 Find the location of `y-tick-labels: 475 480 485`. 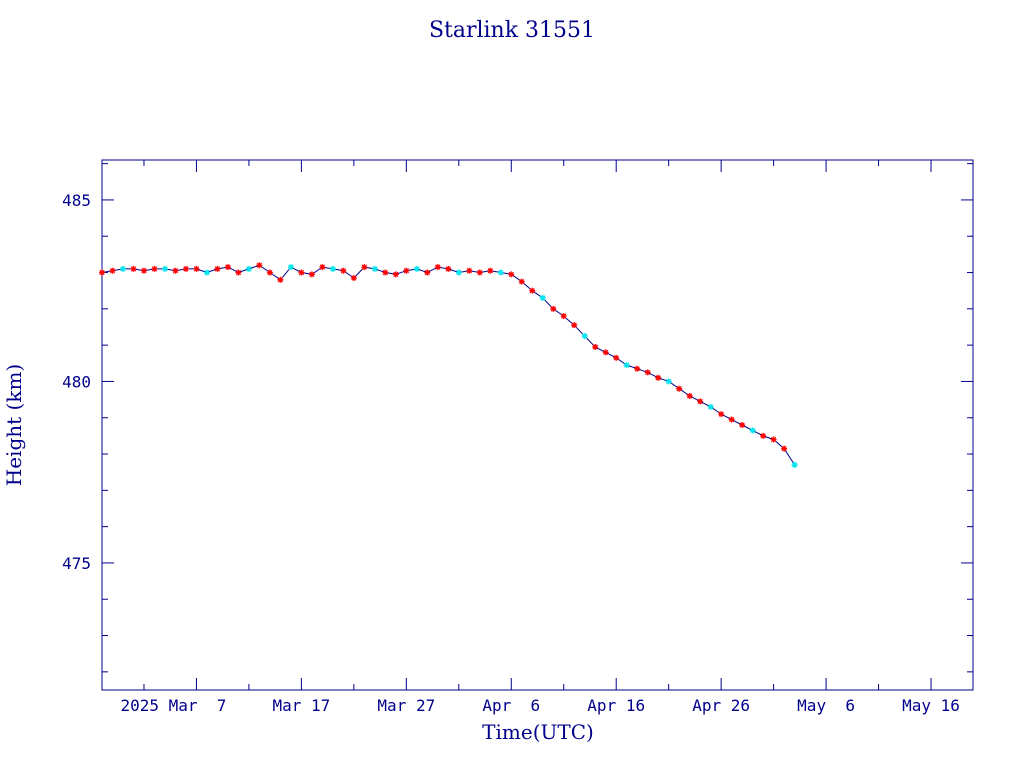

y-tick-labels: 475 480 485 is located at coordinates (76, 382).